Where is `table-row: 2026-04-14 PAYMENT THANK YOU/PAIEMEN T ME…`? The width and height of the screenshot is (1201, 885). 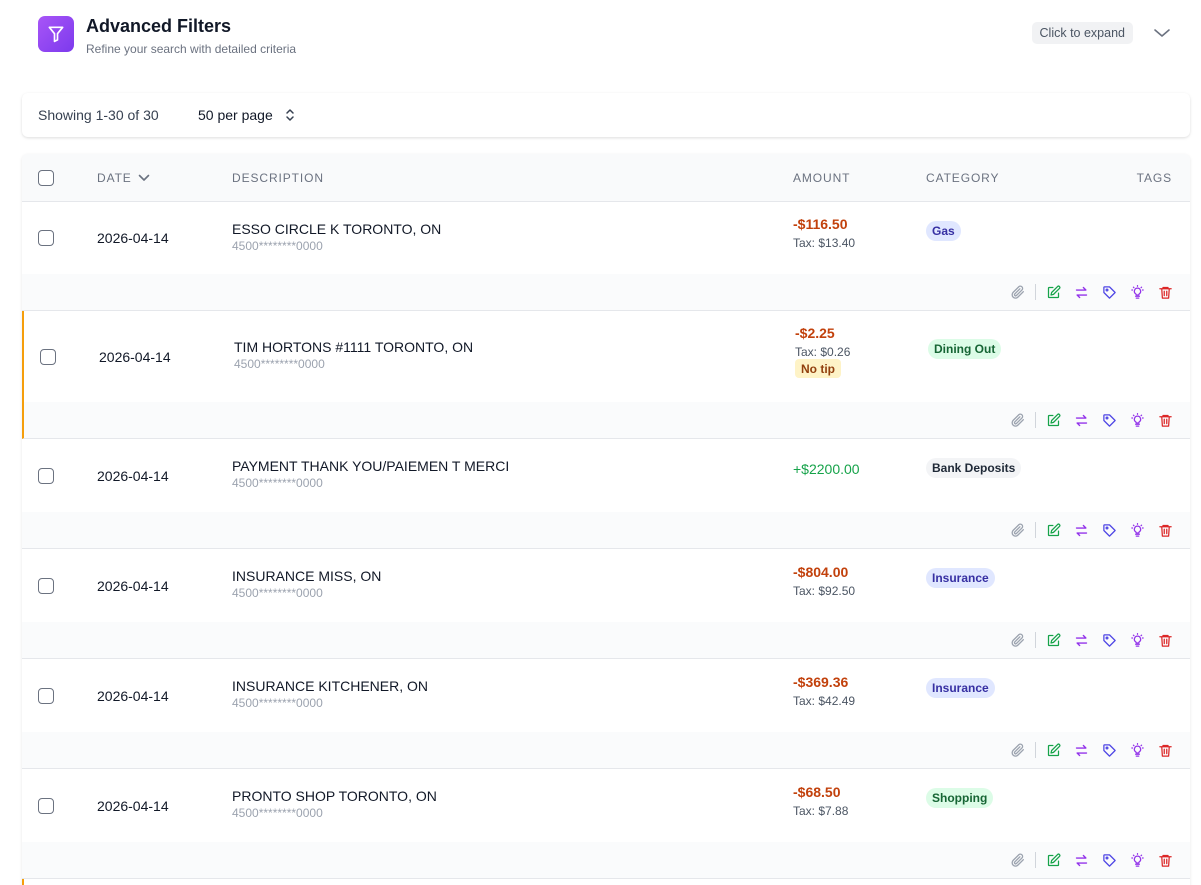 table-row: 2026-04-14 PAYMENT THANK YOU/PAIEMEN T ME… is located at coordinates (606, 494).